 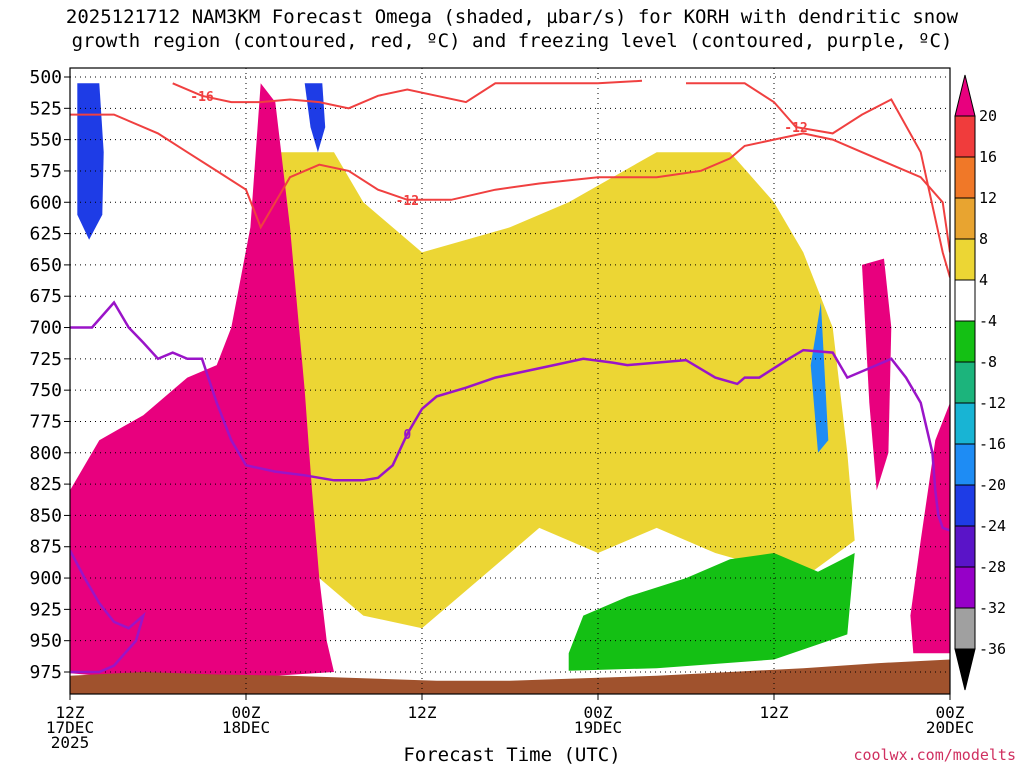 What do you see at coordinates (45, 421) in the screenshot?
I see `y-tick-label-775: 775` at bounding box center [45, 421].